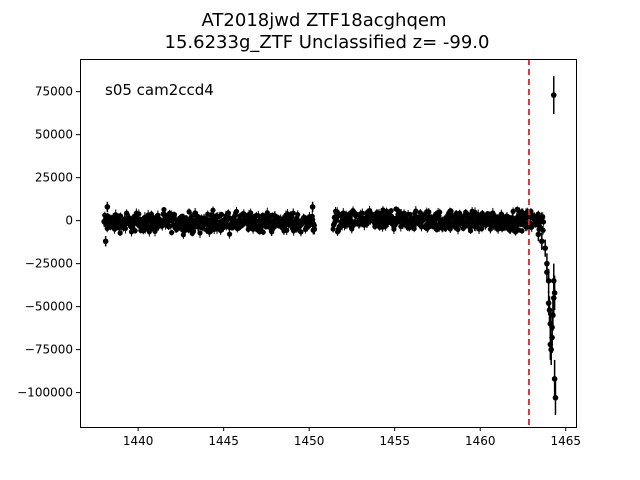 The height and width of the screenshot is (480, 640). Describe the element at coordinates (565, 441) in the screenshot. I see `x-tick-label: 1465` at that location.